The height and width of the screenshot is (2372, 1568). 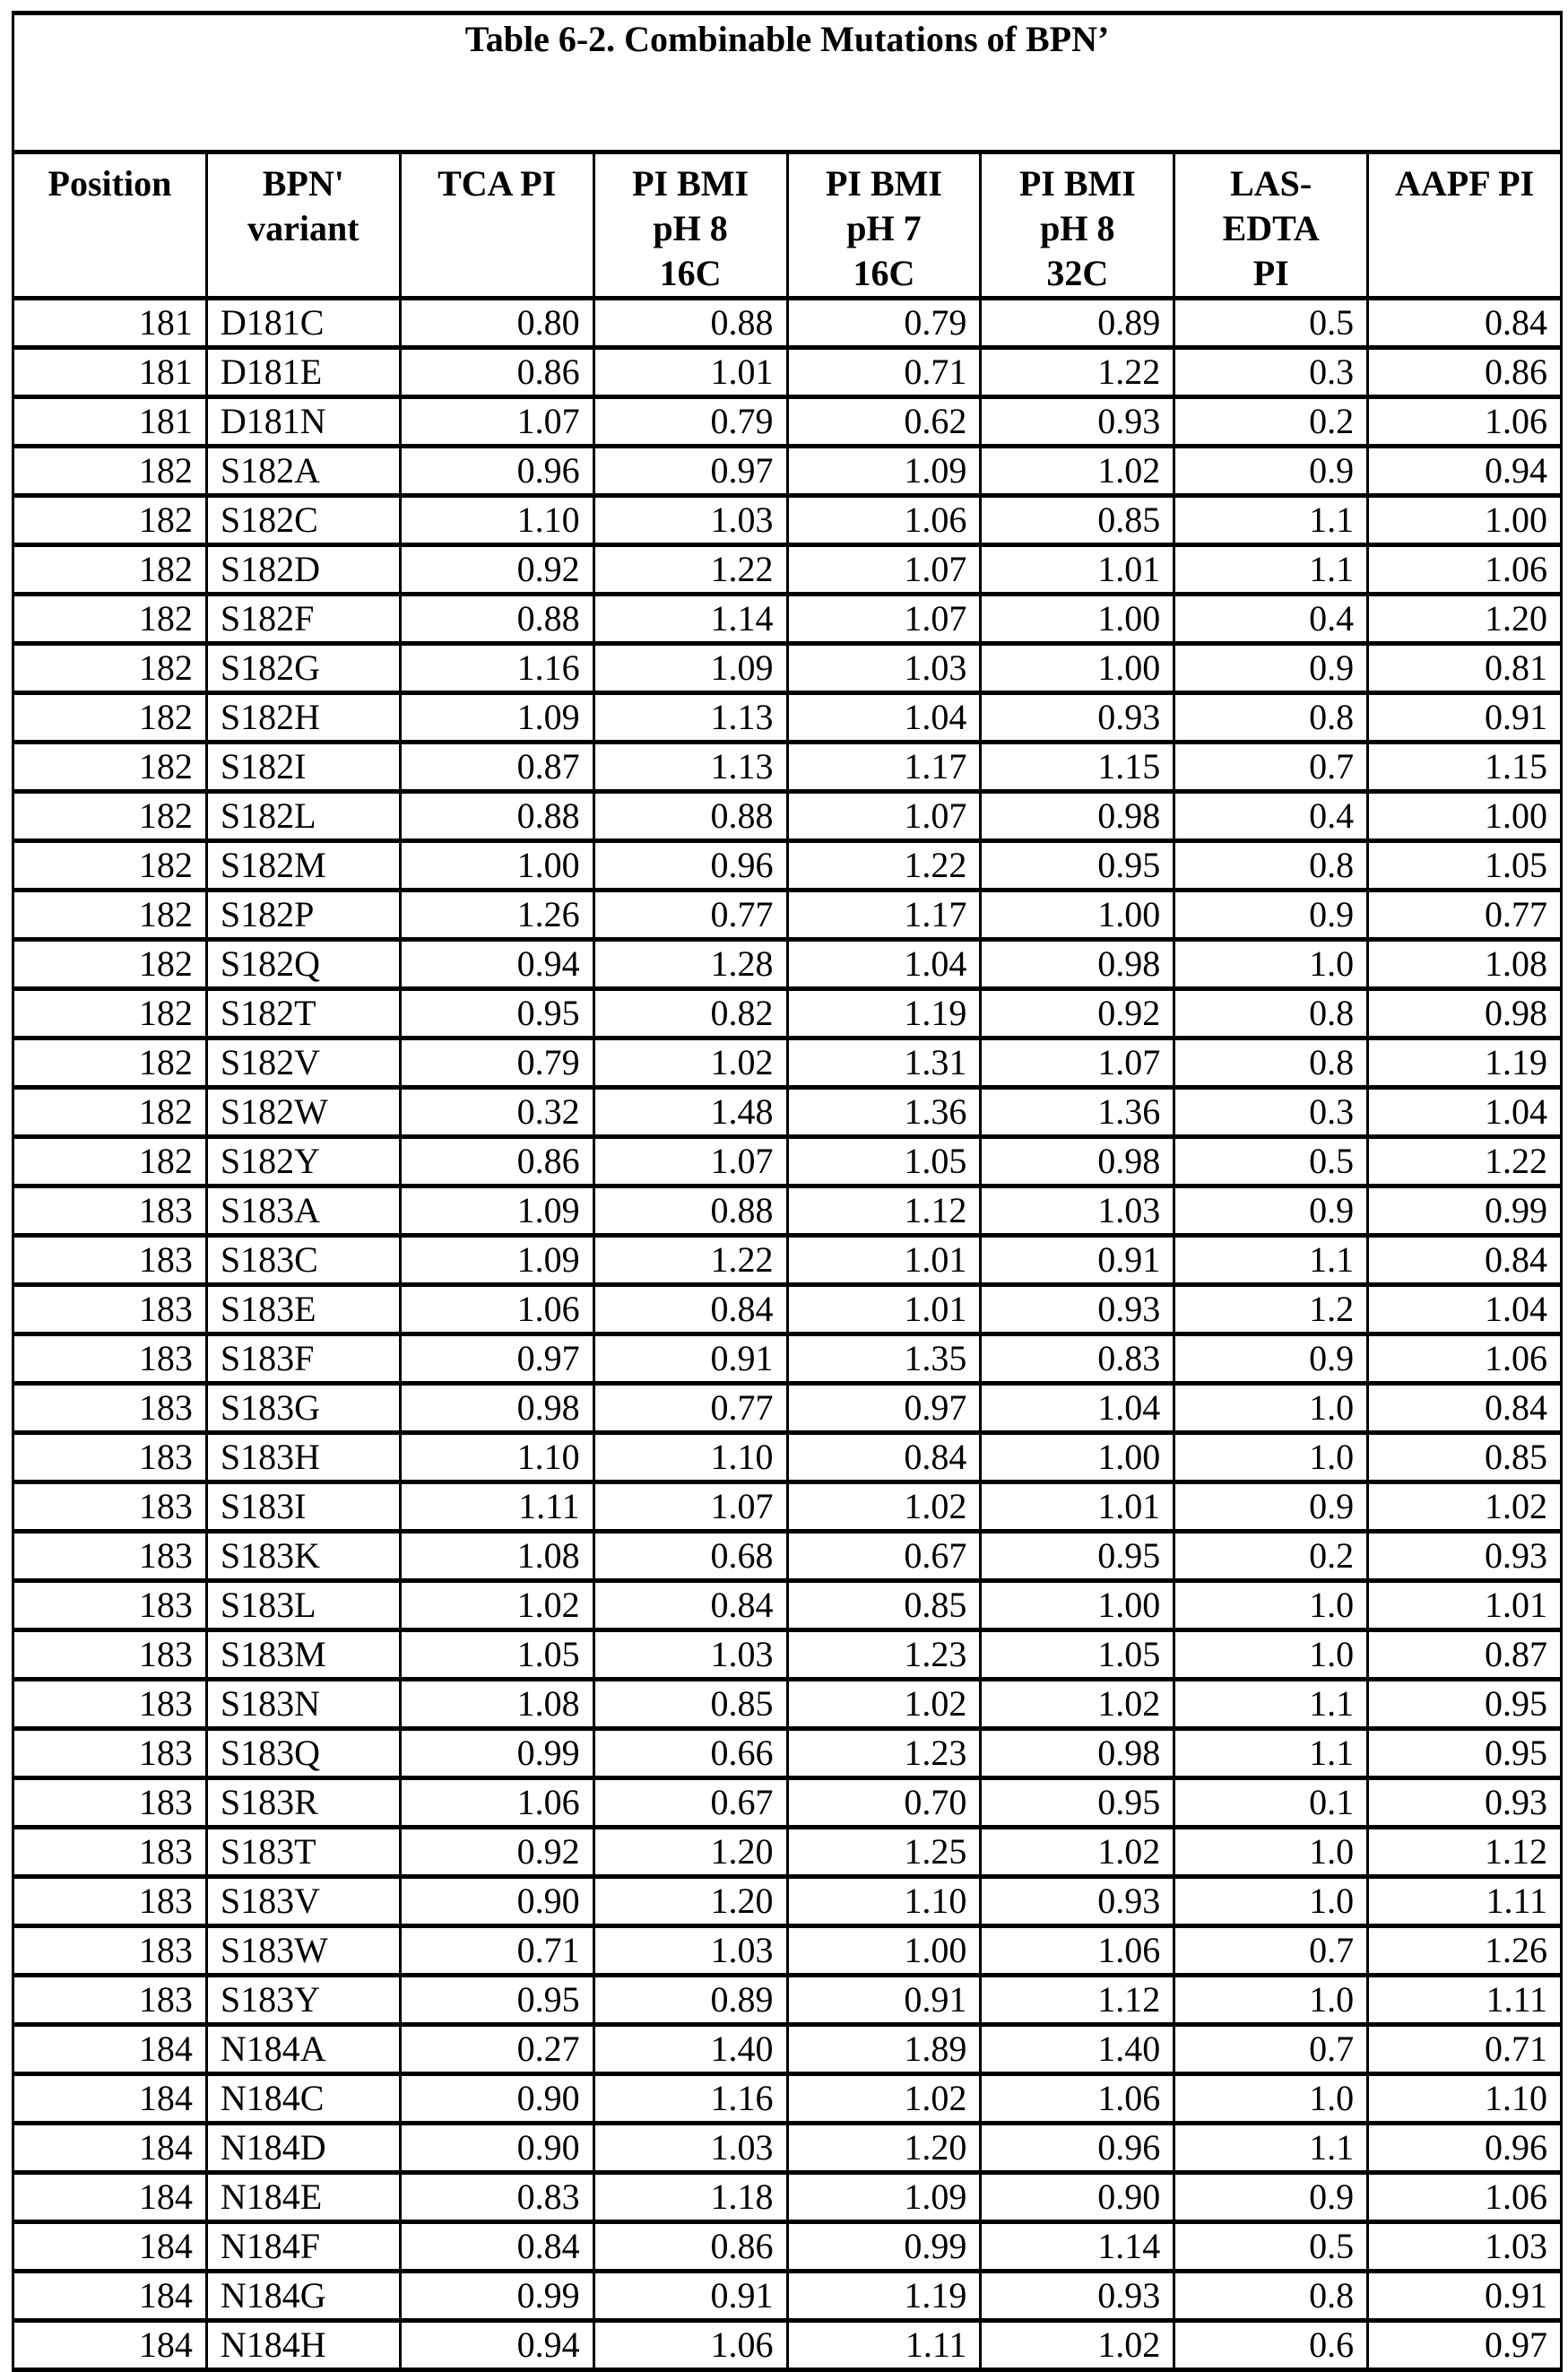 I want to click on table-row: 182S182D0.921.221.071.011.11.06, so click(x=787, y=570).